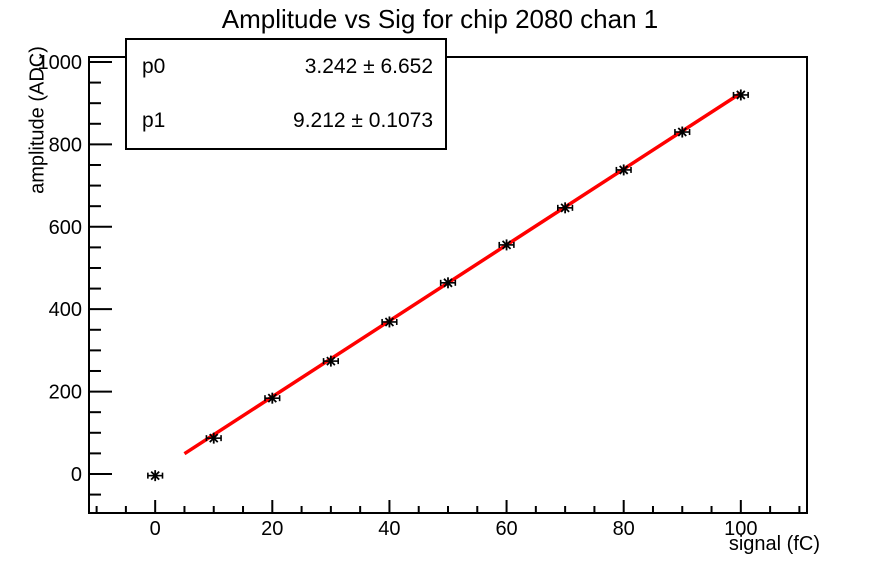 This screenshot has height=572, width=896. Describe the element at coordinates (65, 145) in the screenshot. I see `y-tick-label: 800` at that location.